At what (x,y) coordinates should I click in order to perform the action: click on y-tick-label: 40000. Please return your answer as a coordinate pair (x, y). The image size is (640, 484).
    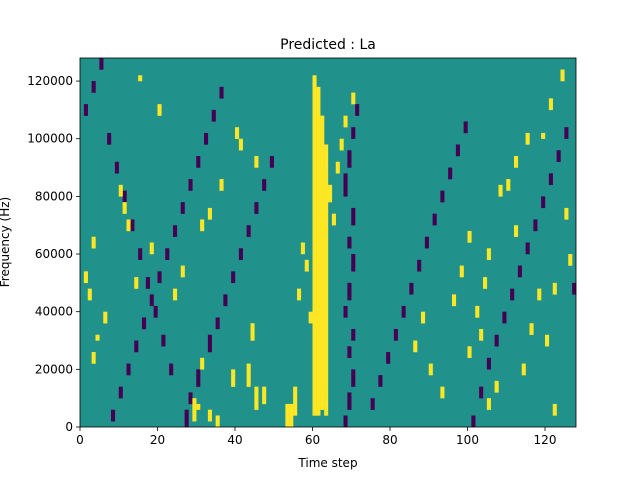
    Looking at the image, I should click on (54, 312).